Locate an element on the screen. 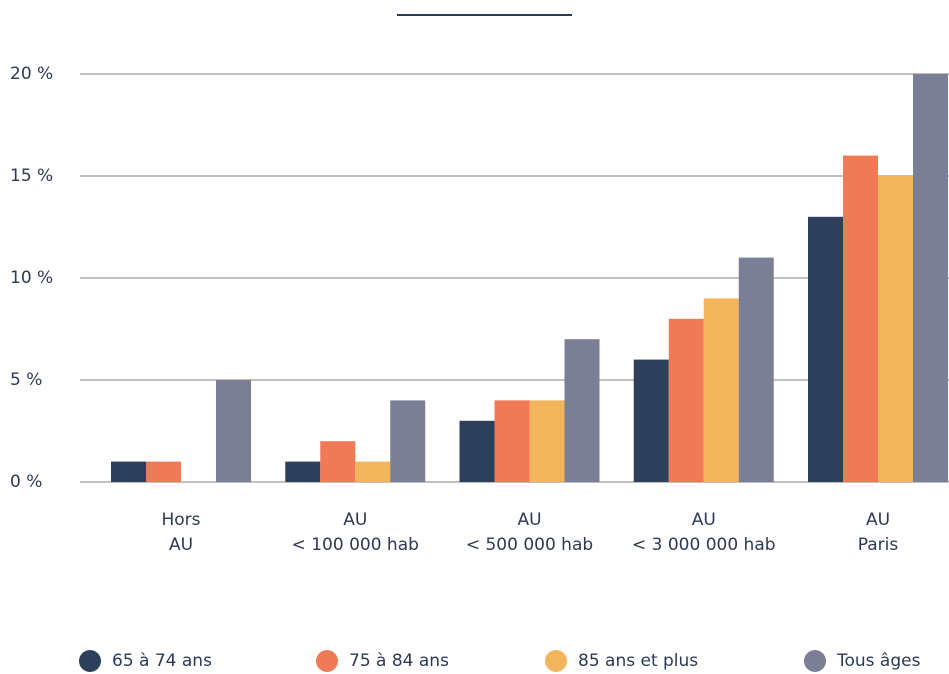 The height and width of the screenshot is (674, 949). x-tick-label: < 100 000 hab is located at coordinates (355, 545).